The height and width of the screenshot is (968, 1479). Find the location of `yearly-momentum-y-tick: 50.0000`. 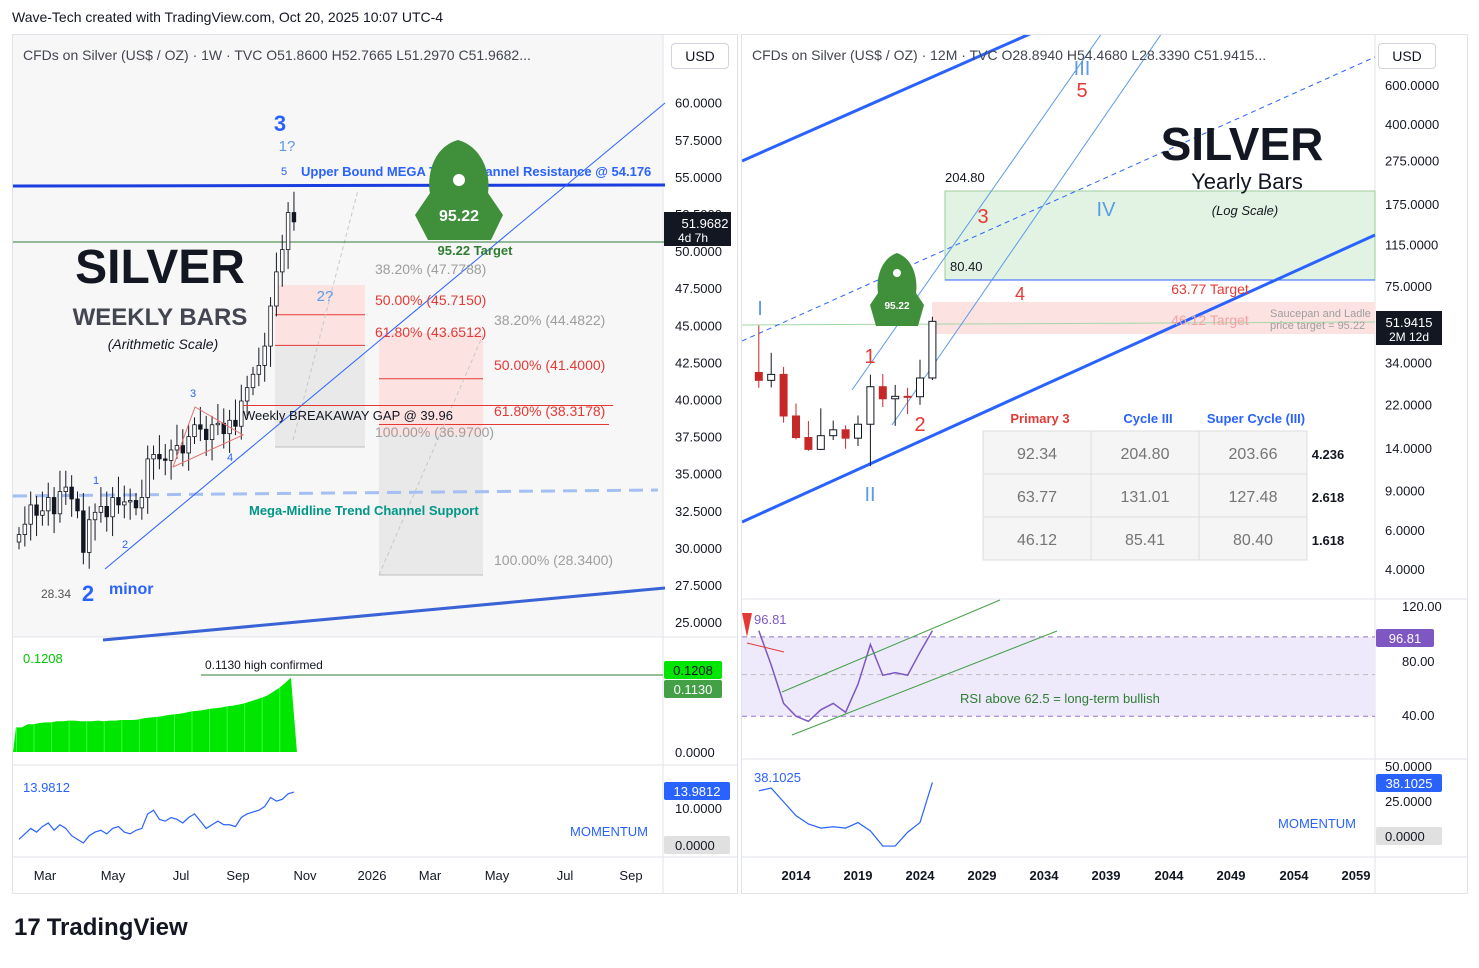

yearly-momentum-y-tick: 50.0000 is located at coordinates (1408, 766).